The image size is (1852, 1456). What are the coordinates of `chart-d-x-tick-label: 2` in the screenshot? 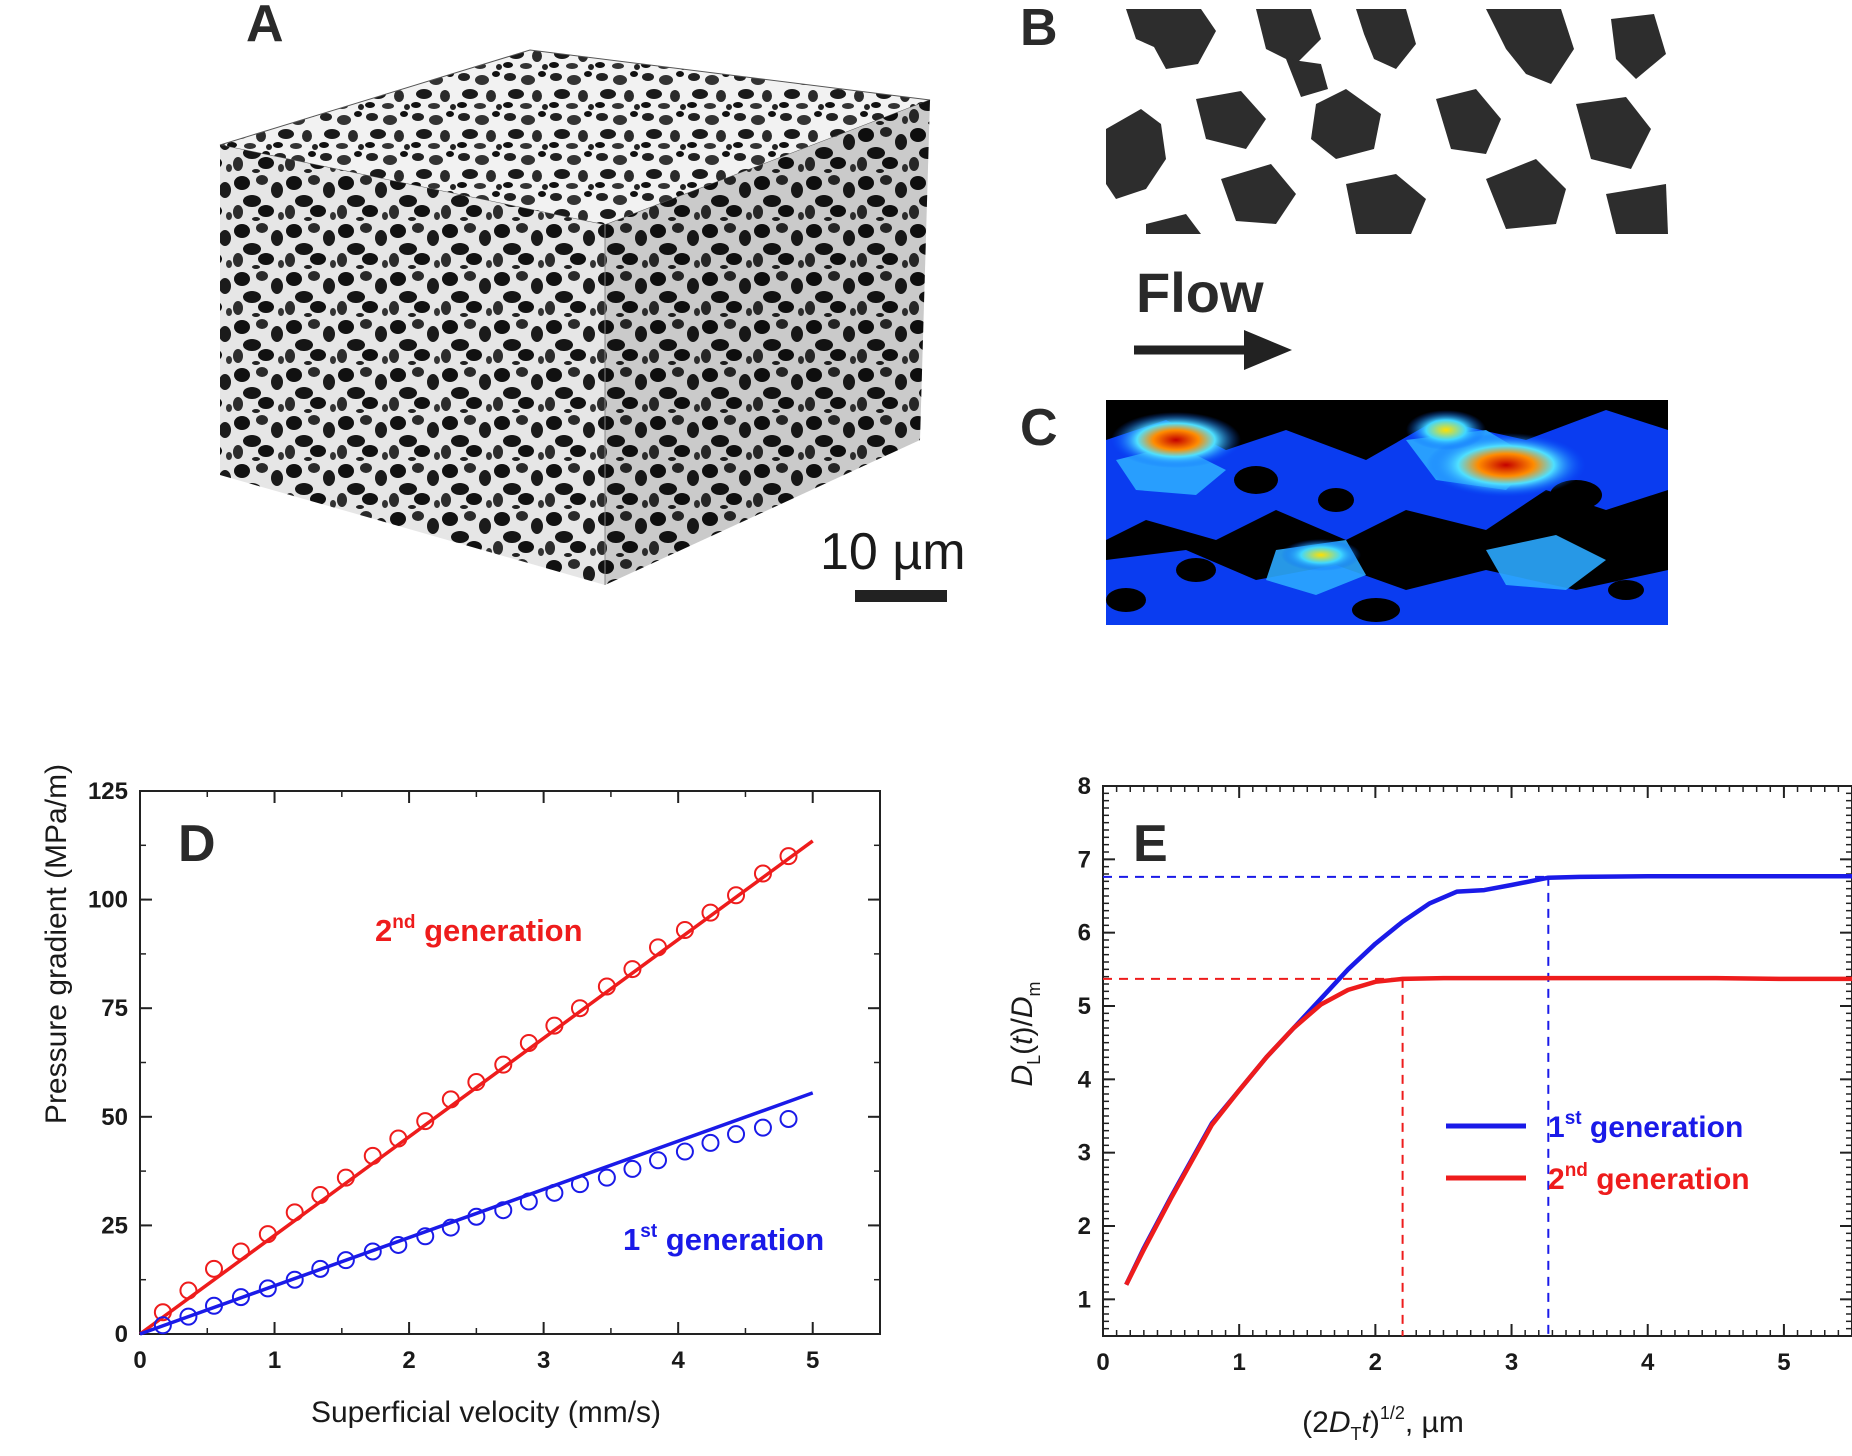 It's located at (408, 1360).